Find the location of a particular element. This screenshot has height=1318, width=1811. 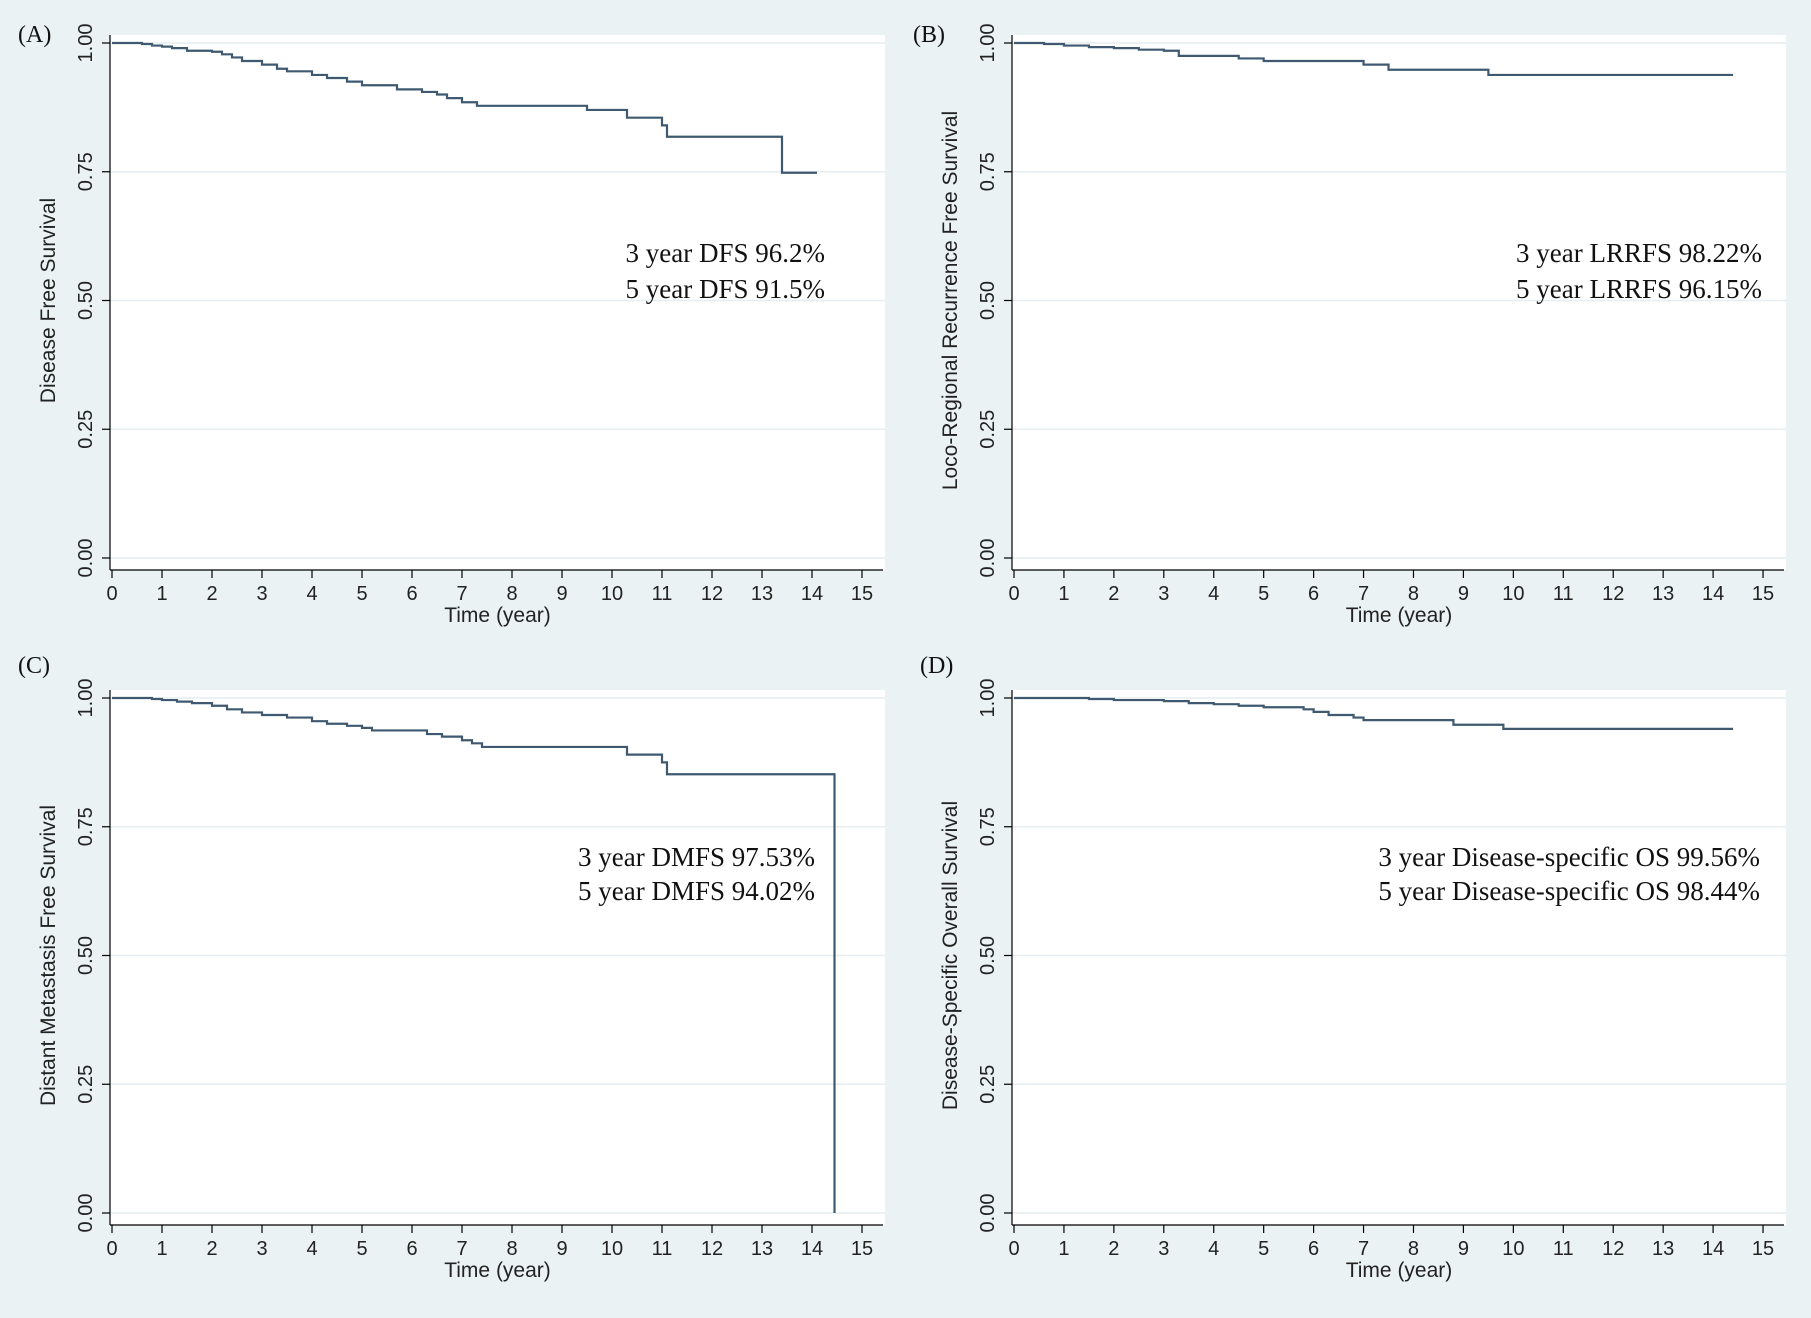

annotation-2: 5 year DMFS 94.02% is located at coordinates (696, 891).